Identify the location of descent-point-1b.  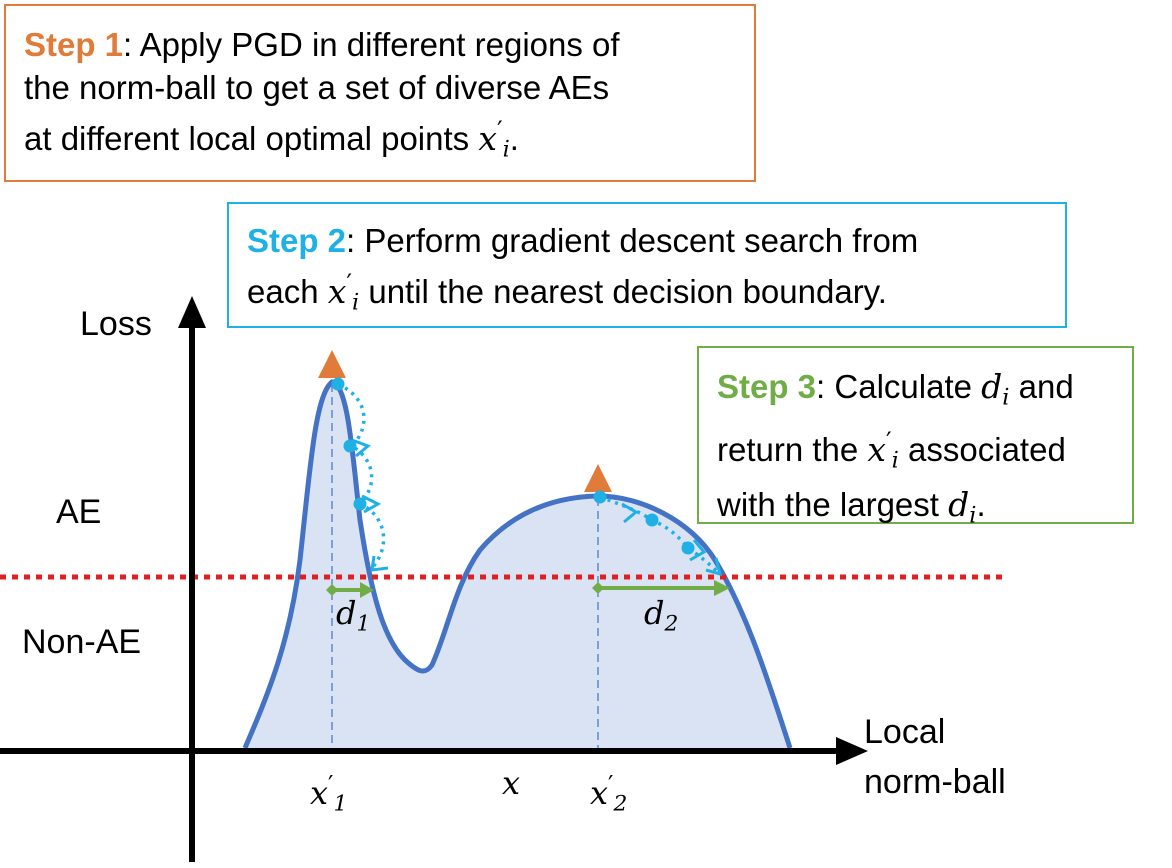
(350, 446).